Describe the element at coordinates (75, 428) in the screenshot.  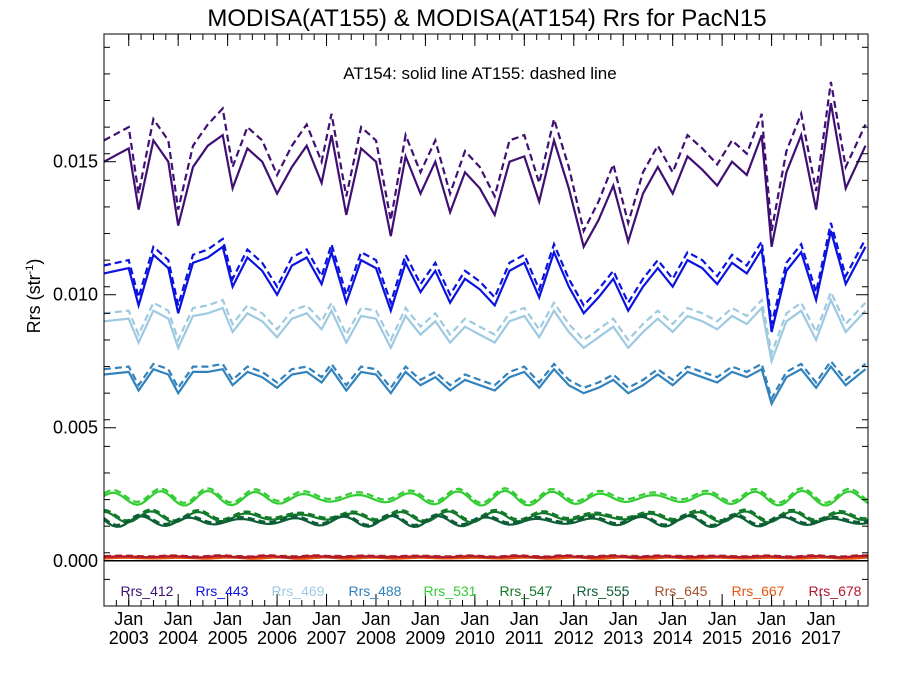
I see `y-tick-label: 0.005` at that location.